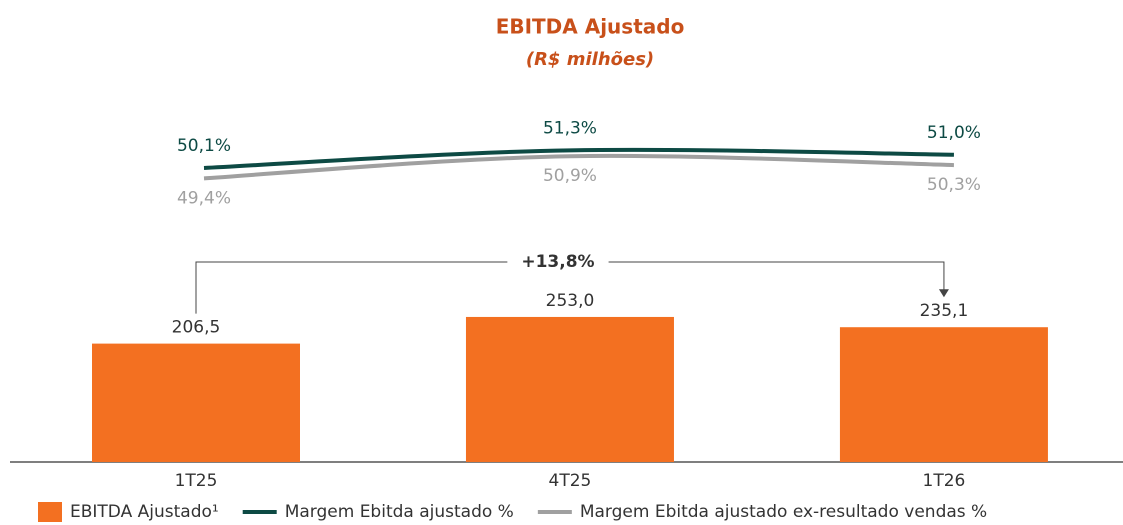 Image resolution: width=1123 pixels, height=525 pixels. I want to click on data-label: 50,9%, so click(570, 176).